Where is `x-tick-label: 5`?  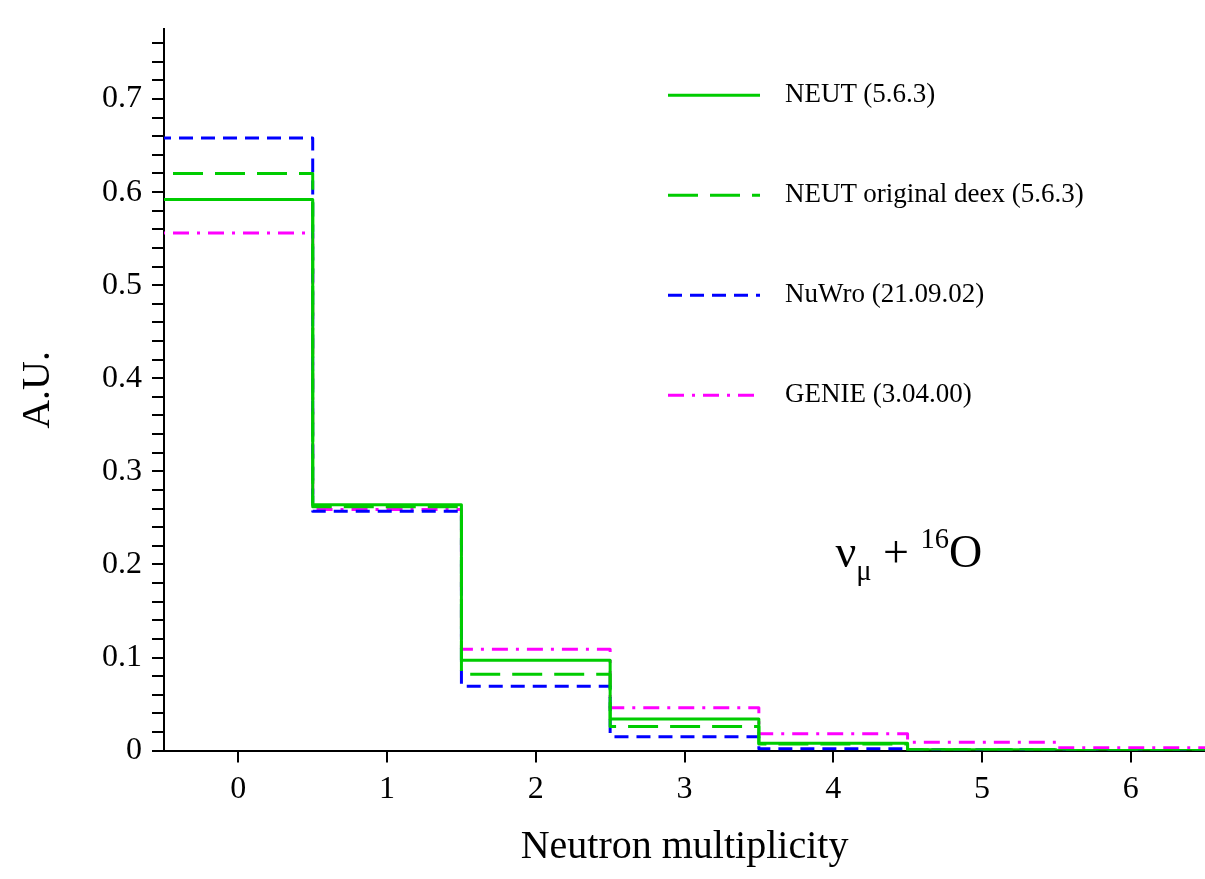 x-tick-label: 5 is located at coordinates (981, 787).